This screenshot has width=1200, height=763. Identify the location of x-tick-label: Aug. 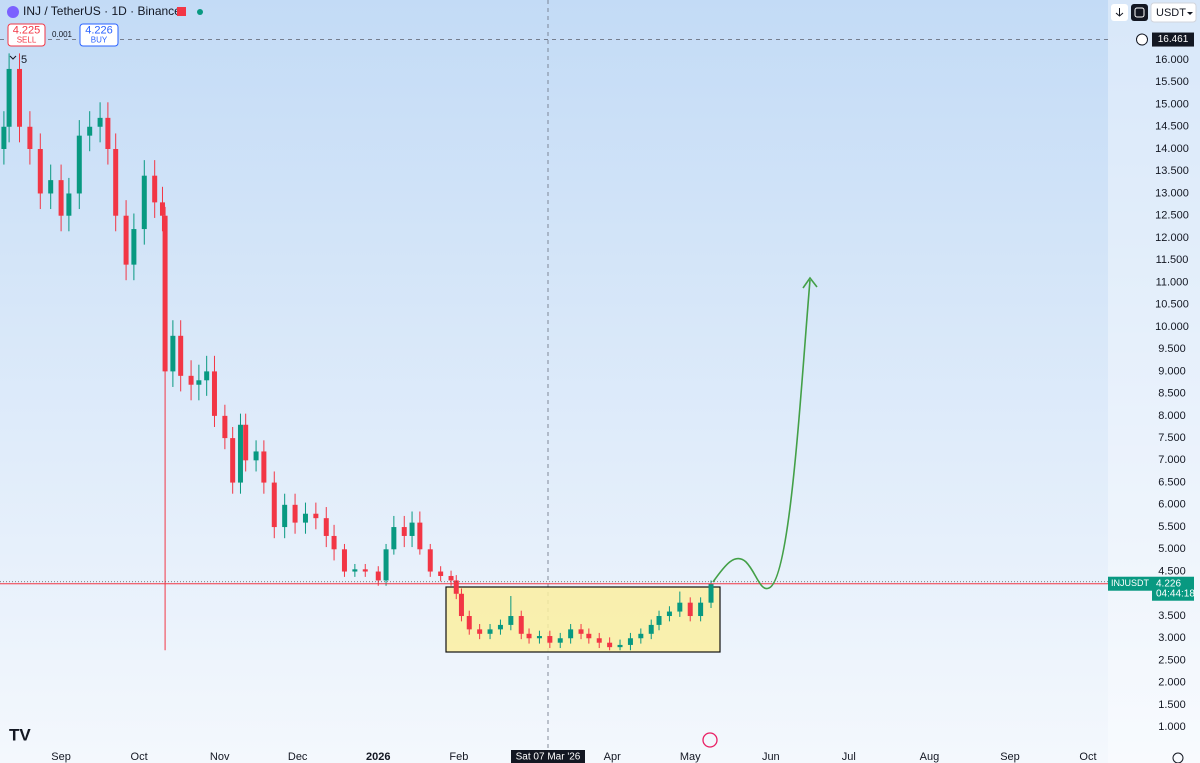
(930, 757).